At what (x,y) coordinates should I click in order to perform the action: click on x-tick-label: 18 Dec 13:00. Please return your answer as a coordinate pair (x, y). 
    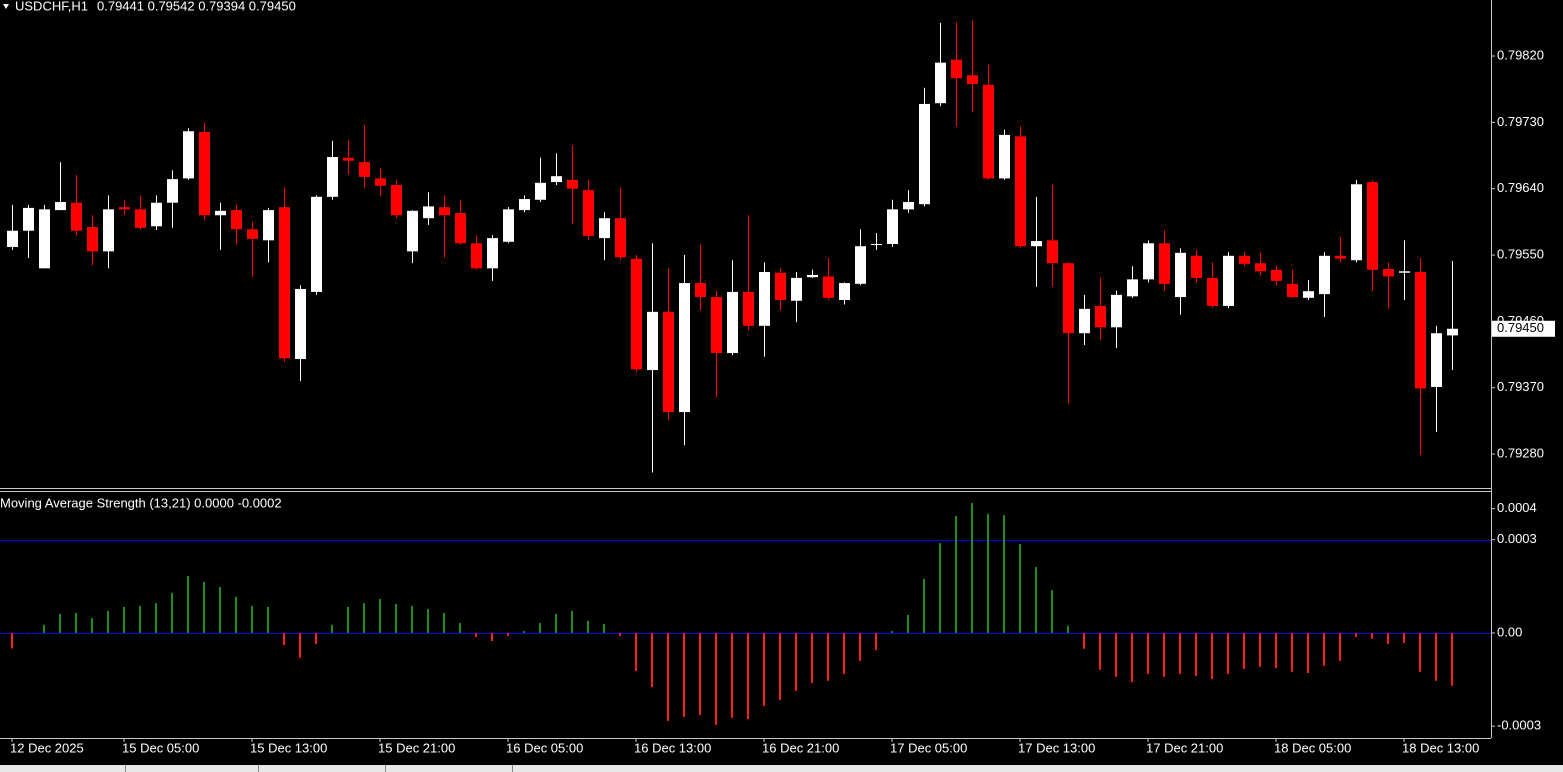
    Looking at the image, I should click on (1440, 747).